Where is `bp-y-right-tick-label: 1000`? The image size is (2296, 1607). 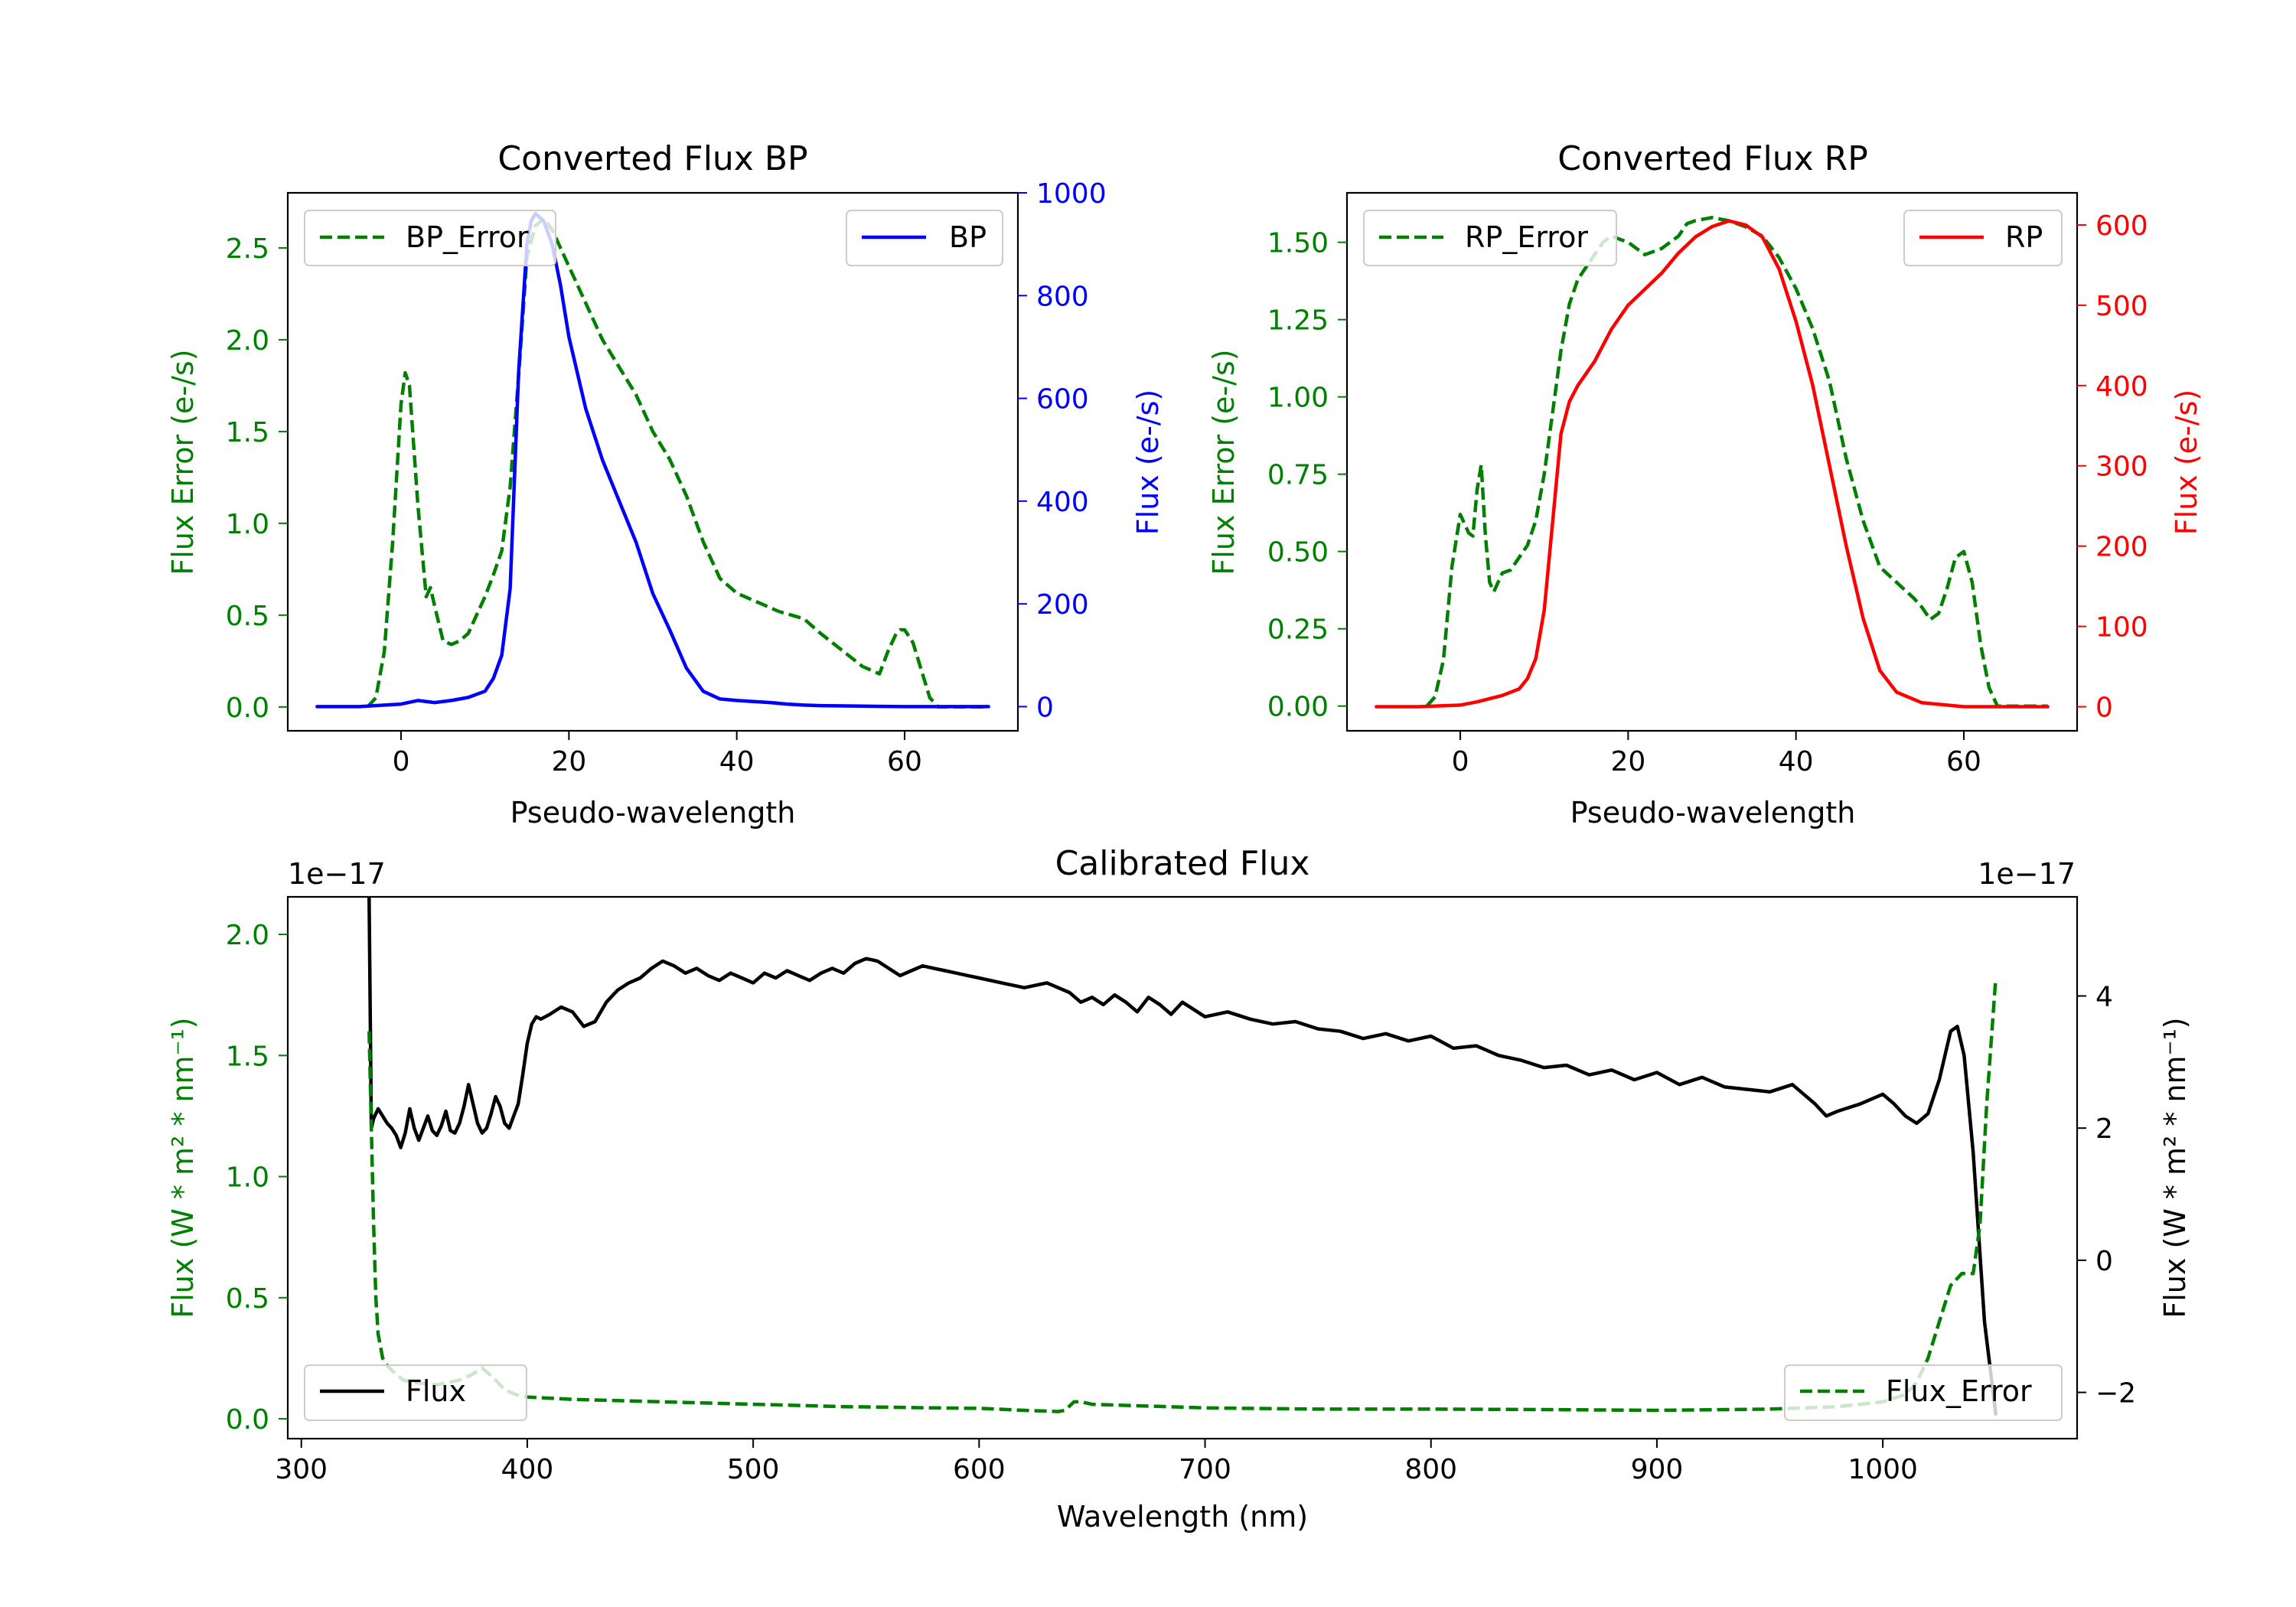
bp-y-right-tick-label: 1000 is located at coordinates (1071, 194).